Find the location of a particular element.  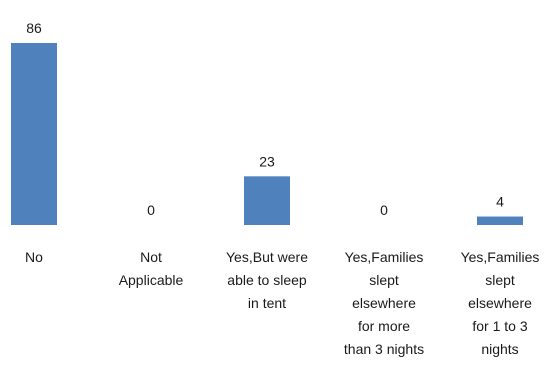

data-label-3: 0 is located at coordinates (384, 210).